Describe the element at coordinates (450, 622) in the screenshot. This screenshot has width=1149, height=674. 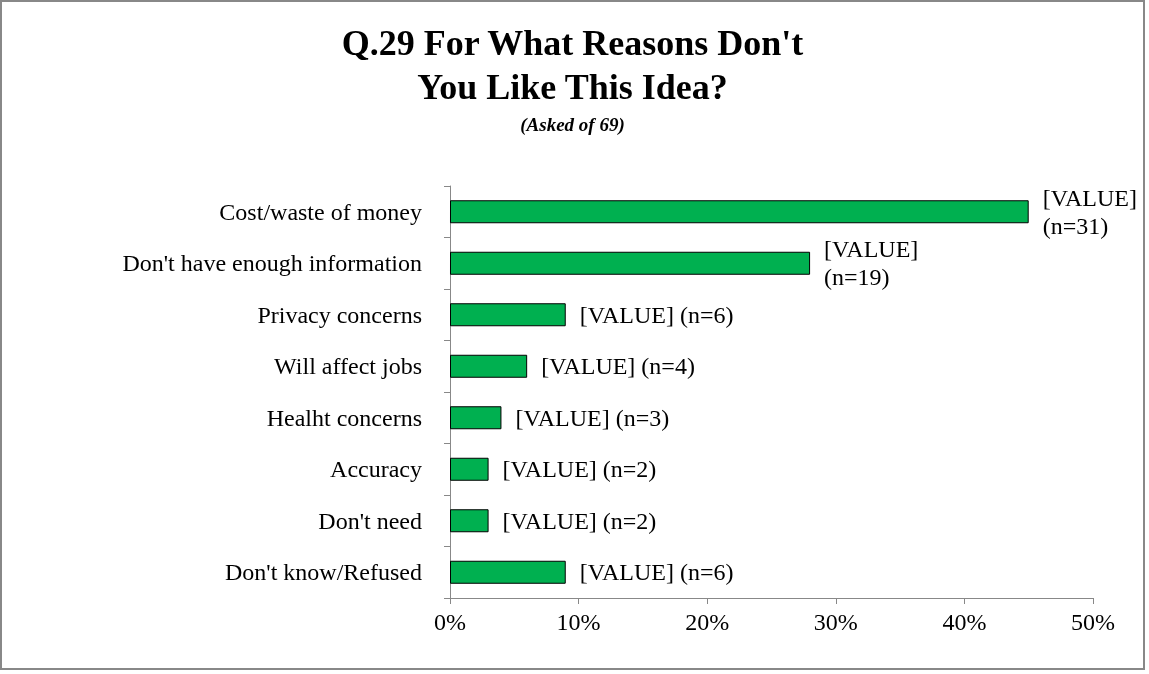
I see `x-tick-label: 0%` at that location.